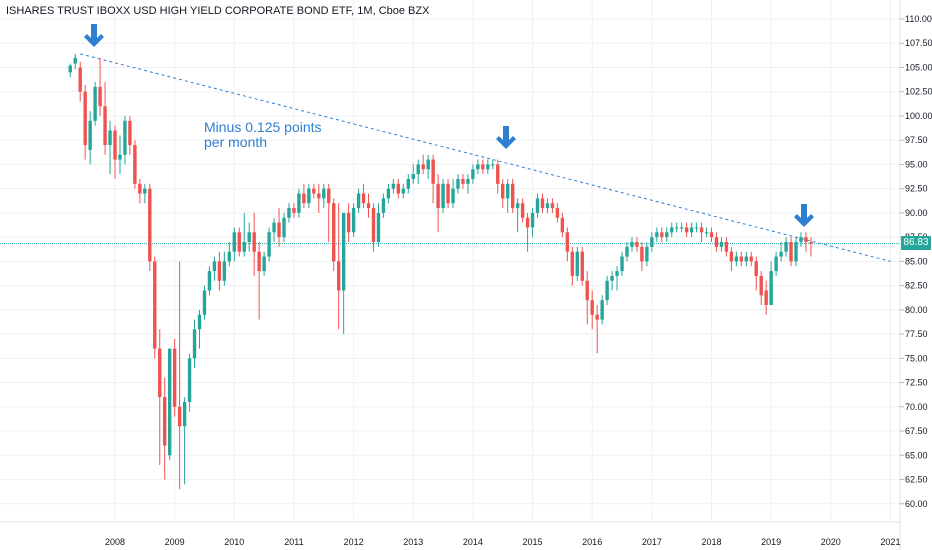 The width and height of the screenshot is (932, 550). Describe the element at coordinates (916, 189) in the screenshot. I see `price-tick-label: 92.50` at that location.